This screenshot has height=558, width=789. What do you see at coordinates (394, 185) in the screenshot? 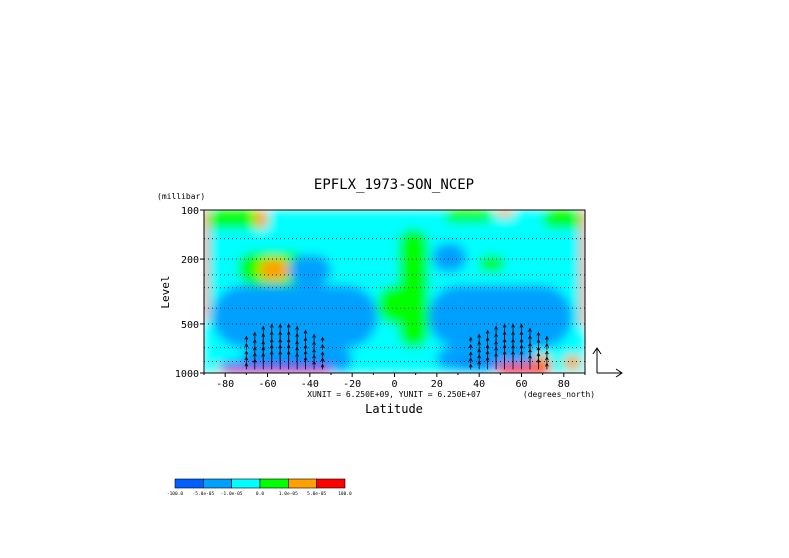
I see `chart-title: EPFLX_1973-SON_NCEP` at bounding box center [394, 185].